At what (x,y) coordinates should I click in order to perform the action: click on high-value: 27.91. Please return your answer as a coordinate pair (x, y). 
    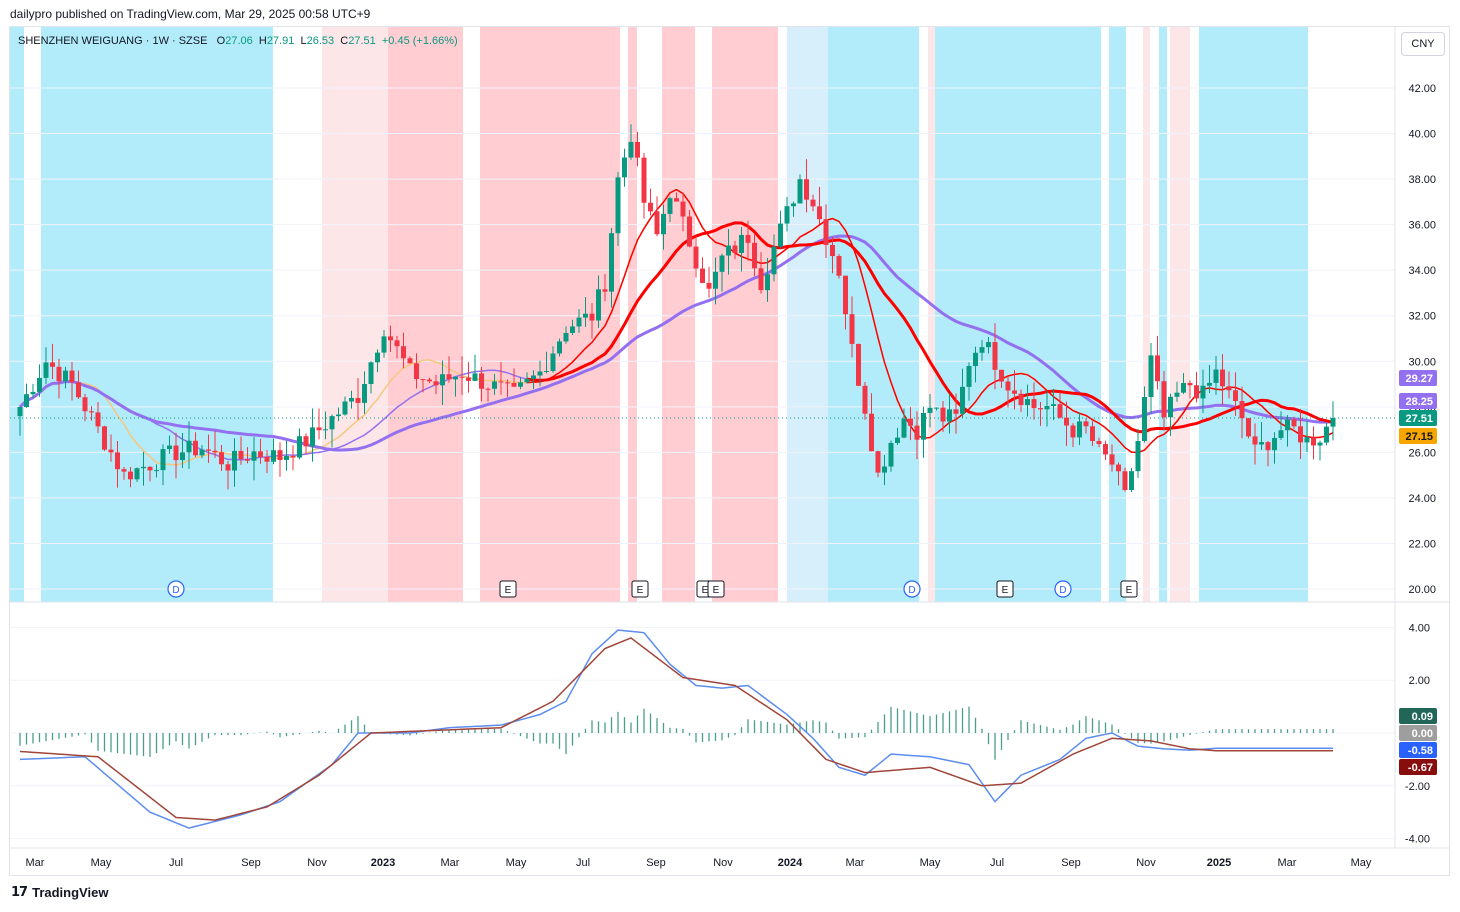
    Looking at the image, I should click on (280, 41).